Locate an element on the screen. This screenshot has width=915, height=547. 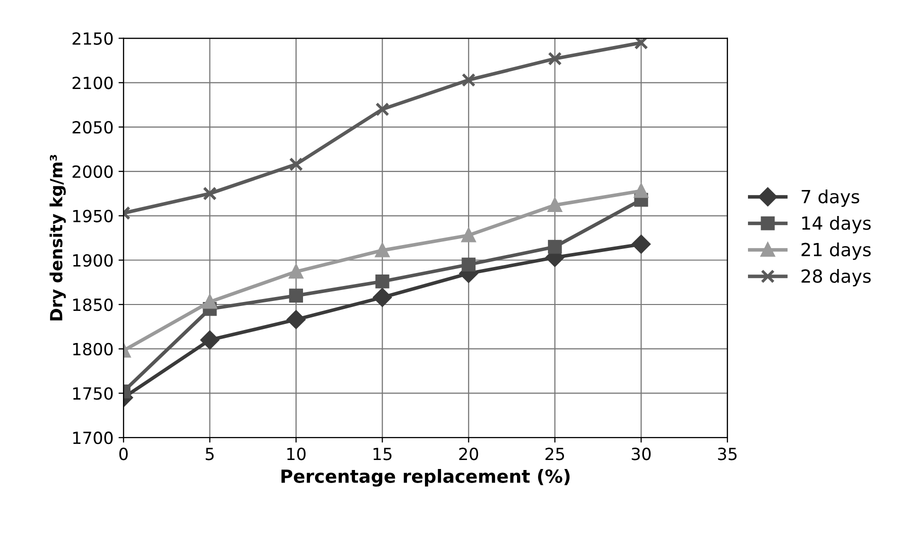
x-tick-label: 5 is located at coordinates (210, 454).